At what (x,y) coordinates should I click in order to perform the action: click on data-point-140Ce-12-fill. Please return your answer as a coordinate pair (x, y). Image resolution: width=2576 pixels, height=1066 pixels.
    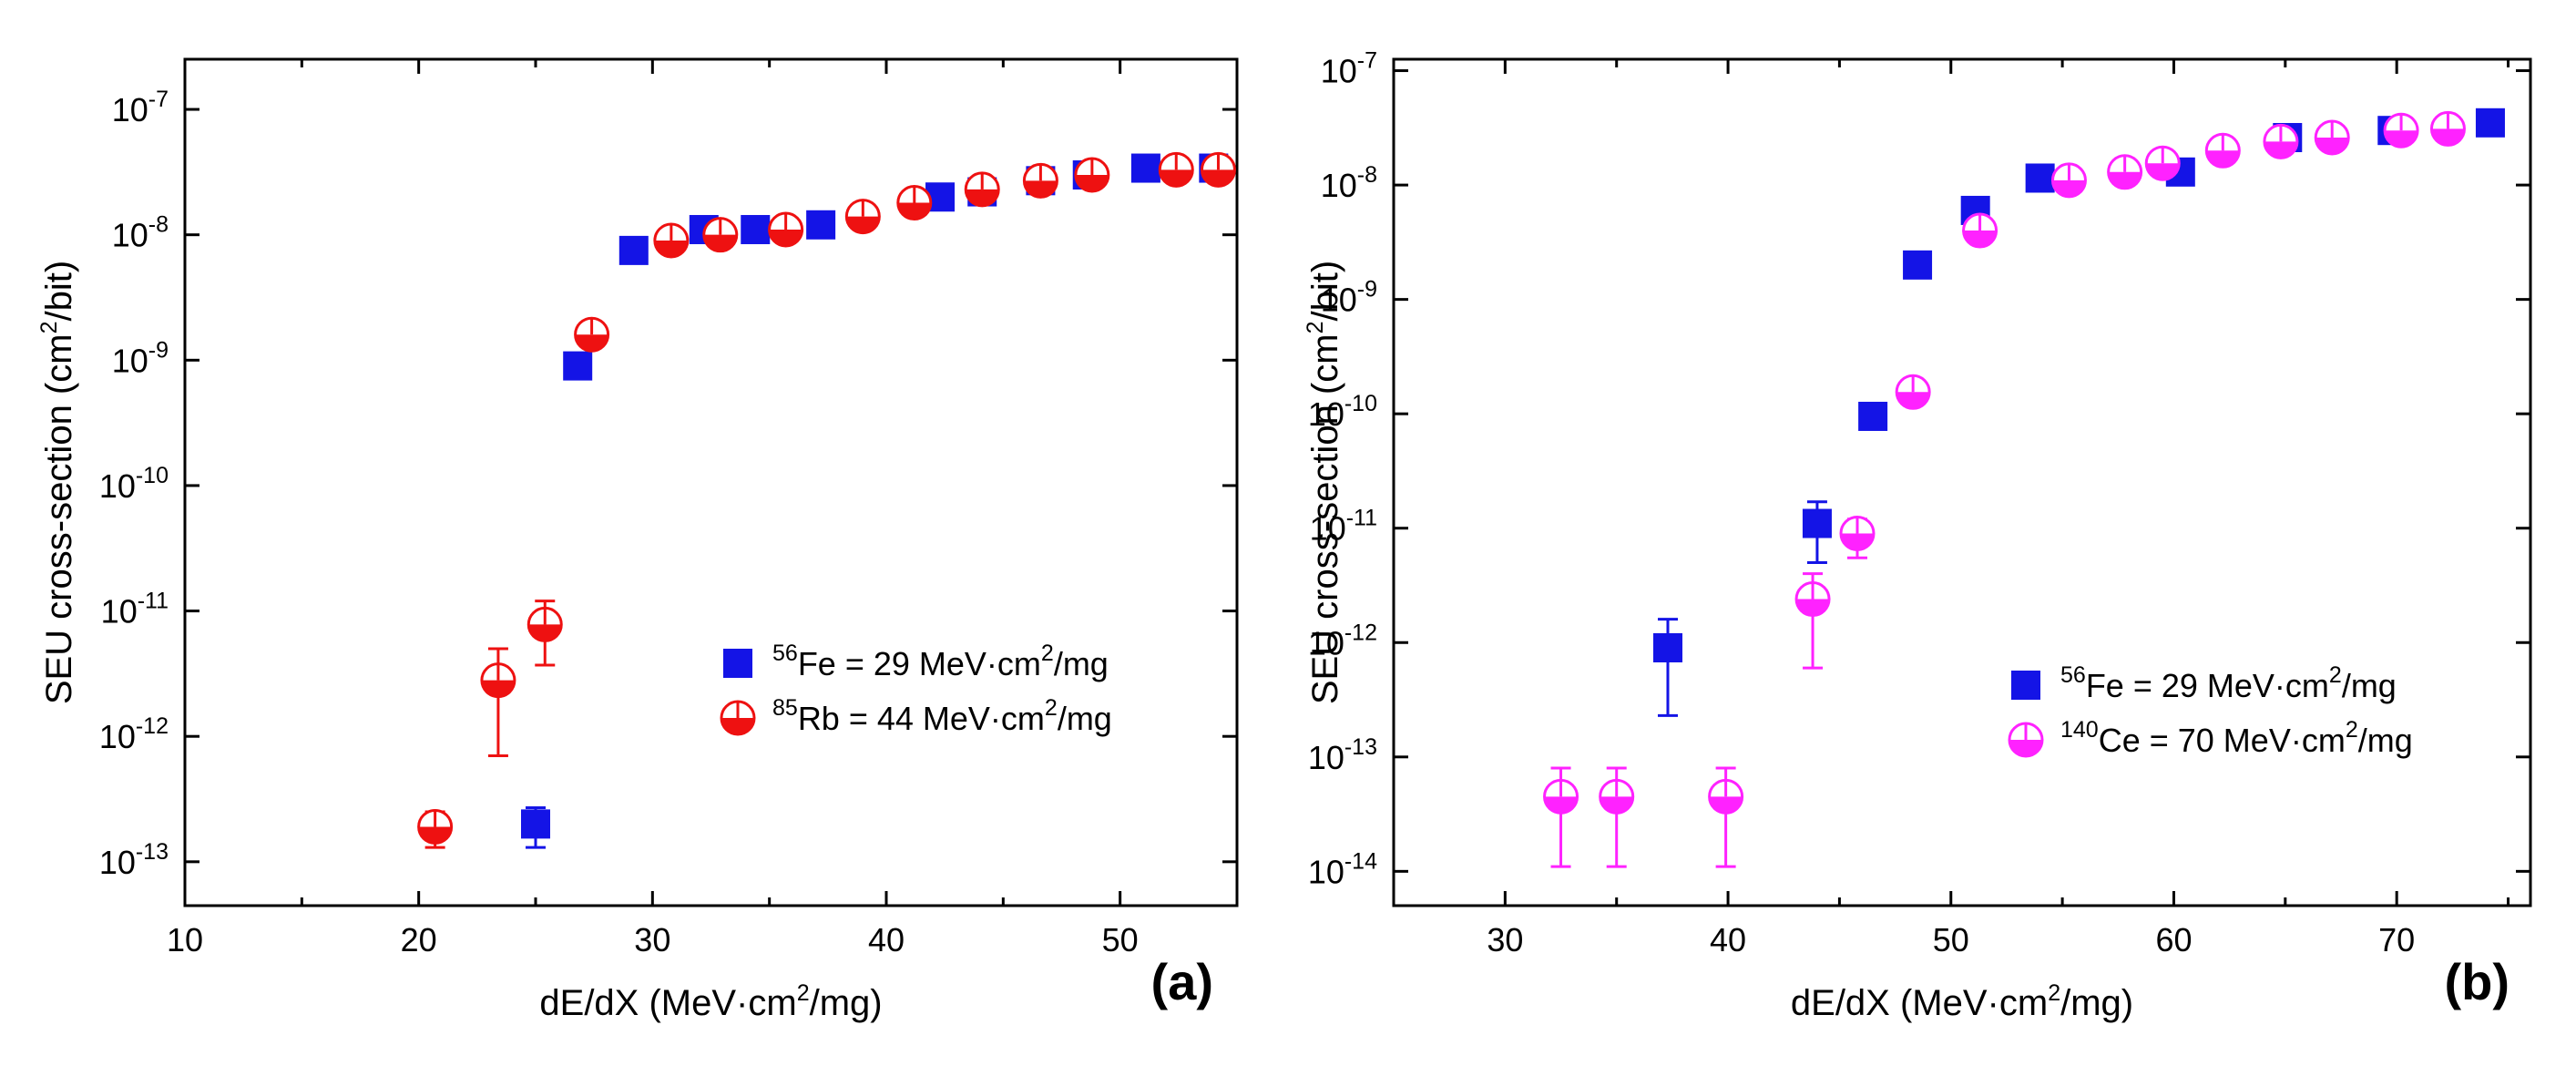
    Looking at the image, I should click on (2332, 146).